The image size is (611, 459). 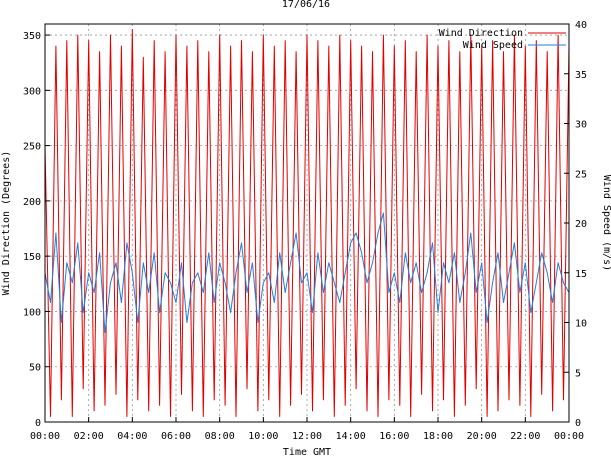 What do you see at coordinates (482, 436) in the screenshot?
I see `x-tick-label: 20:00` at bounding box center [482, 436].